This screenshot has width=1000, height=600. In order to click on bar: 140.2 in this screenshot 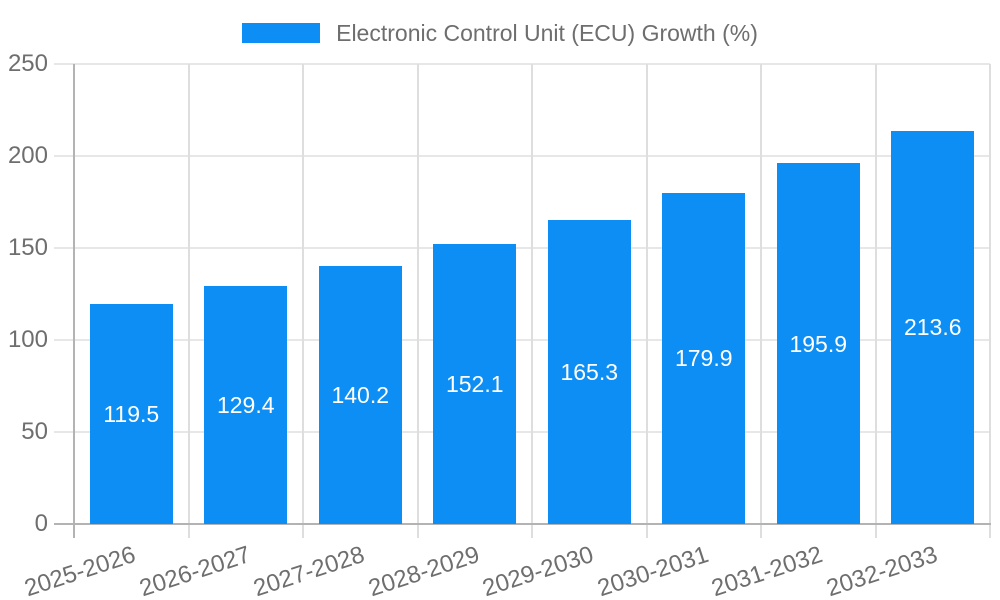, I will do `click(360, 394)`.